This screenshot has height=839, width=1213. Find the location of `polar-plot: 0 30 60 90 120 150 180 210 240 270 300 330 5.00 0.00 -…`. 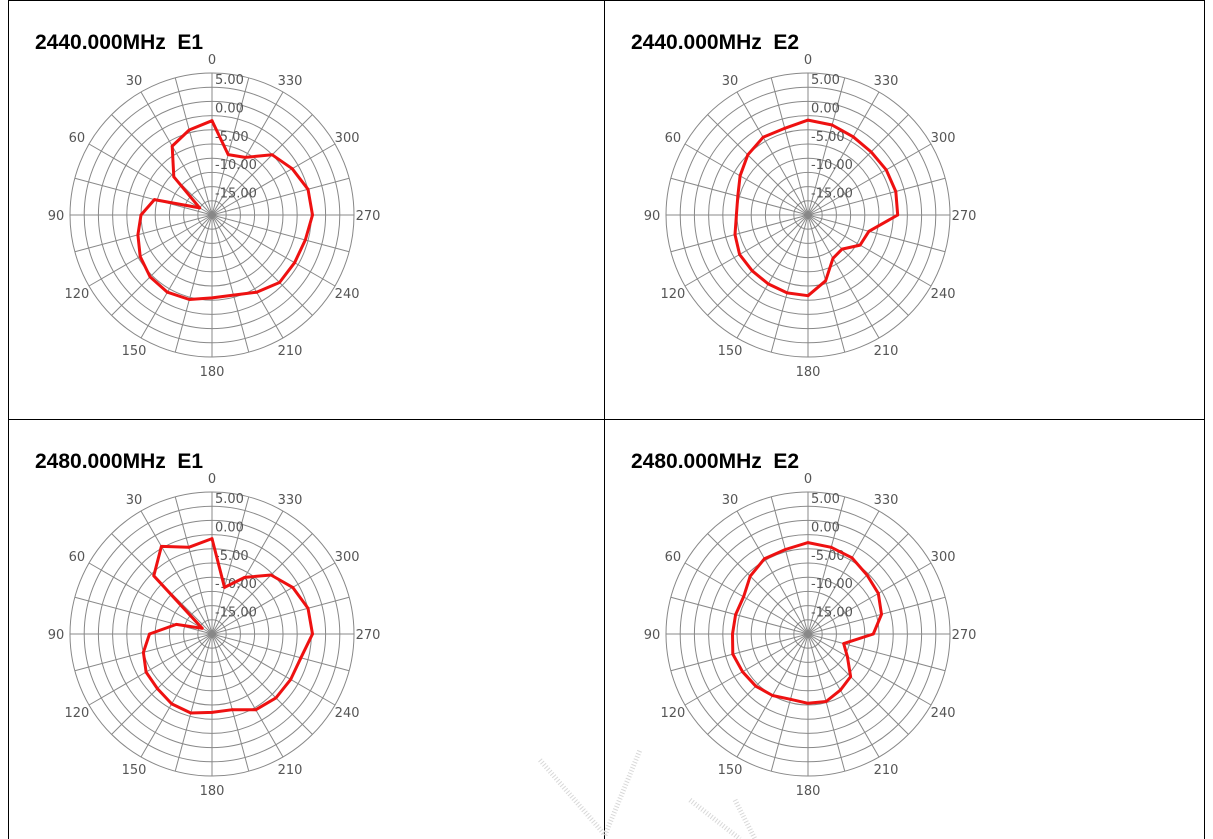

polar-plot: 0 30 60 90 120 150 180 210 240 270 300 330 5.00 0.00 -… is located at coordinates (214, 216).